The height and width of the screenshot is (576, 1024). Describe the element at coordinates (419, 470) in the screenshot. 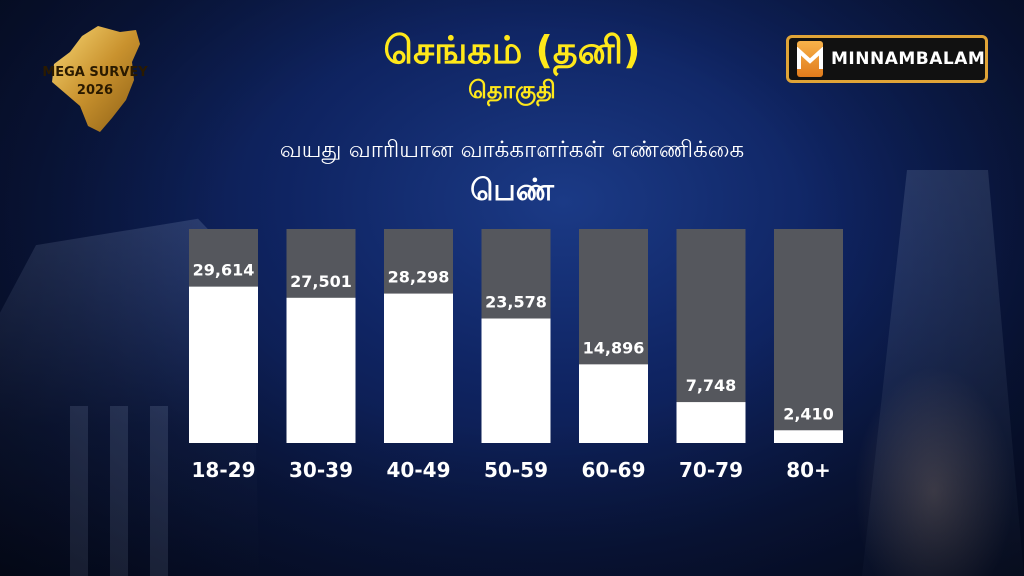

I see `x-tick-label: 40-49` at that location.